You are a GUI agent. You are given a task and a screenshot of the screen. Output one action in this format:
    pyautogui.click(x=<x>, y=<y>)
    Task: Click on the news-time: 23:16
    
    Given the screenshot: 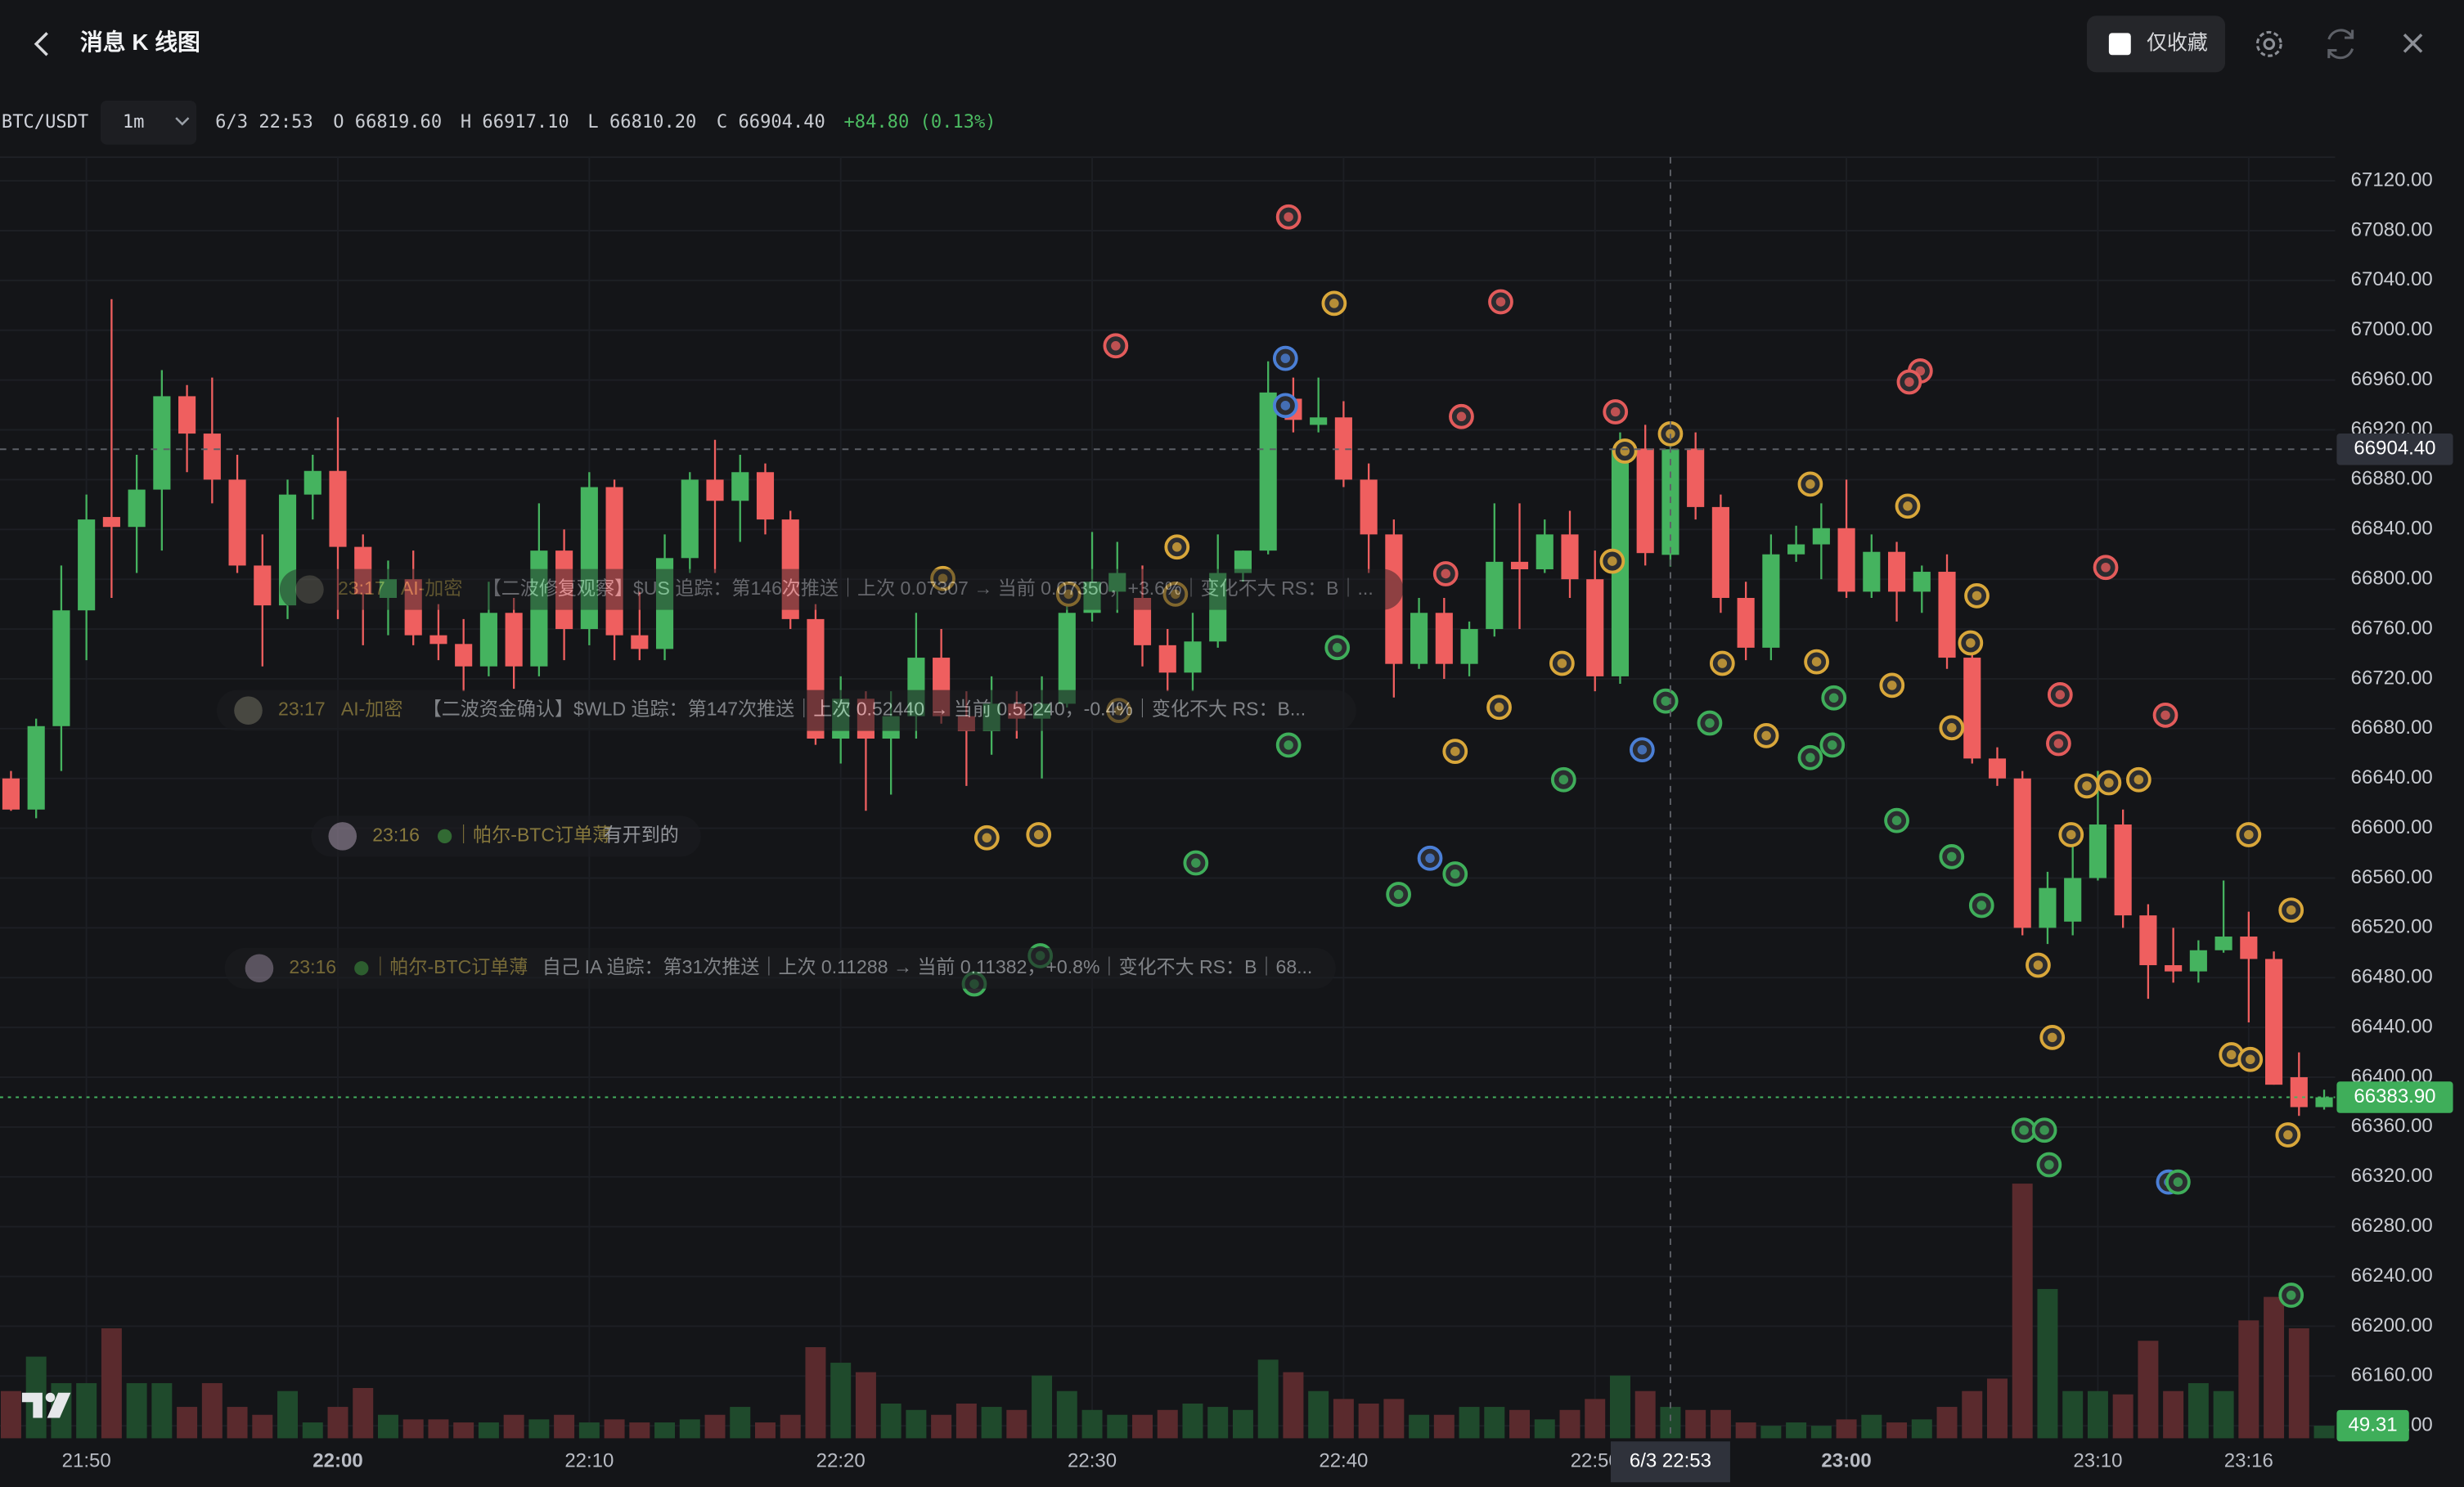 What is the action you would take?
    pyautogui.click(x=312, y=967)
    